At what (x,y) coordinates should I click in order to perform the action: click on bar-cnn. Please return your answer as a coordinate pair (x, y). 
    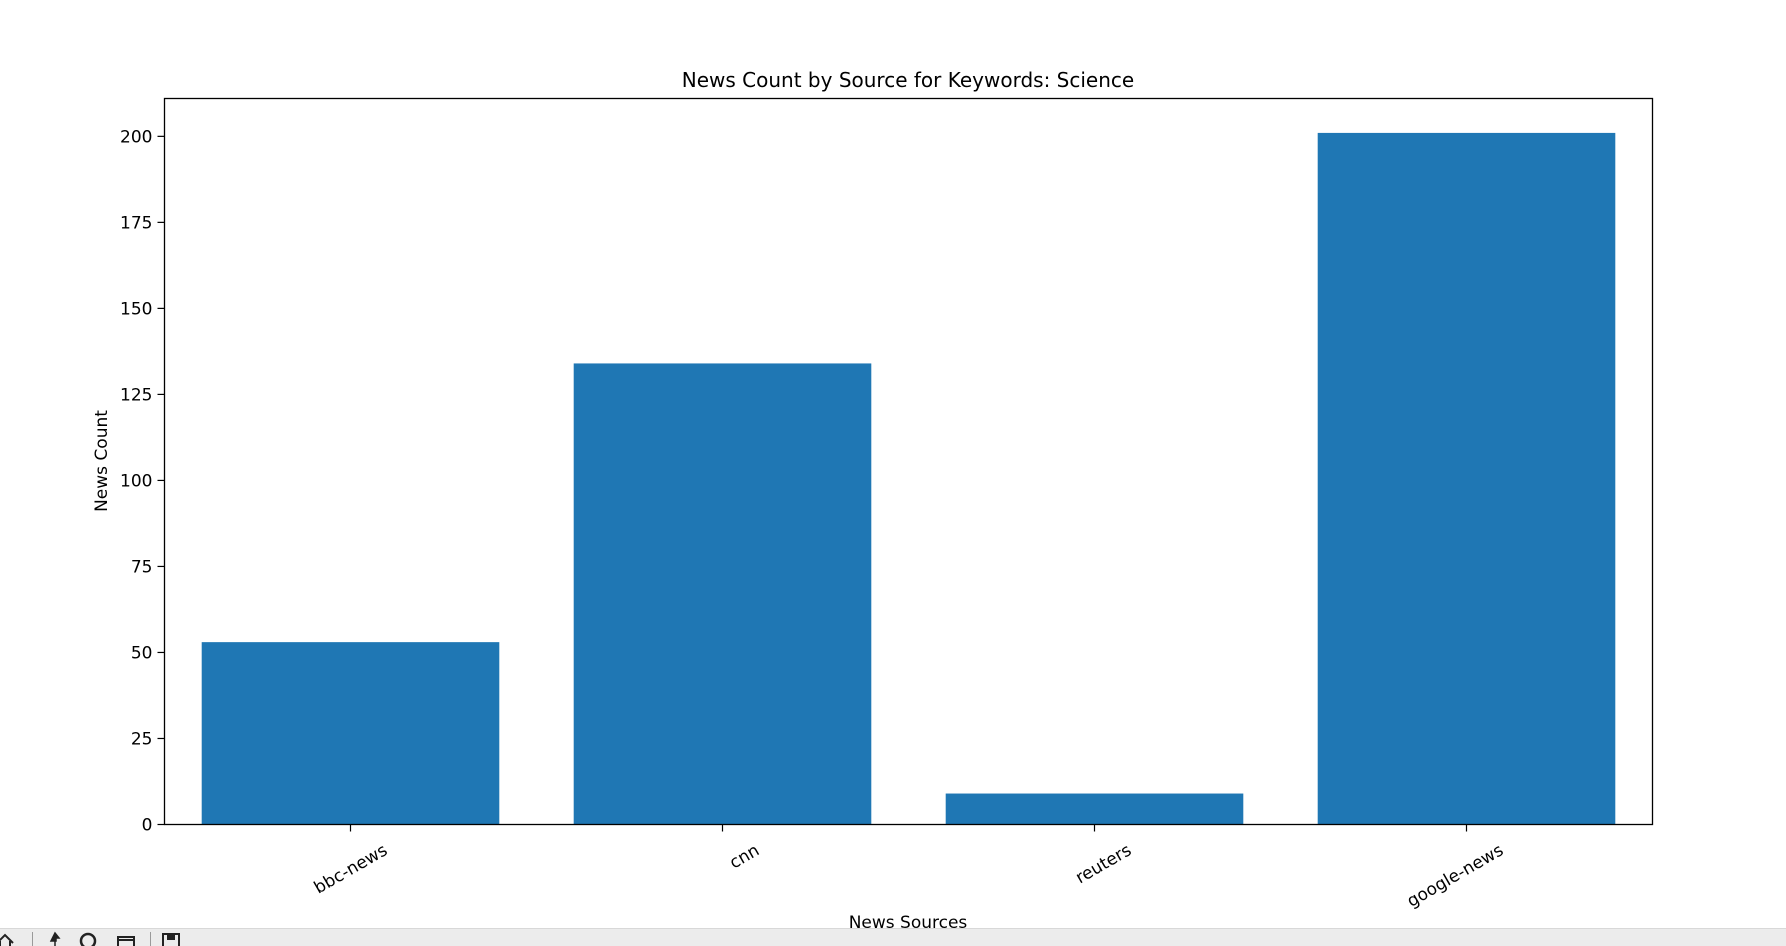
    Looking at the image, I should click on (722, 594).